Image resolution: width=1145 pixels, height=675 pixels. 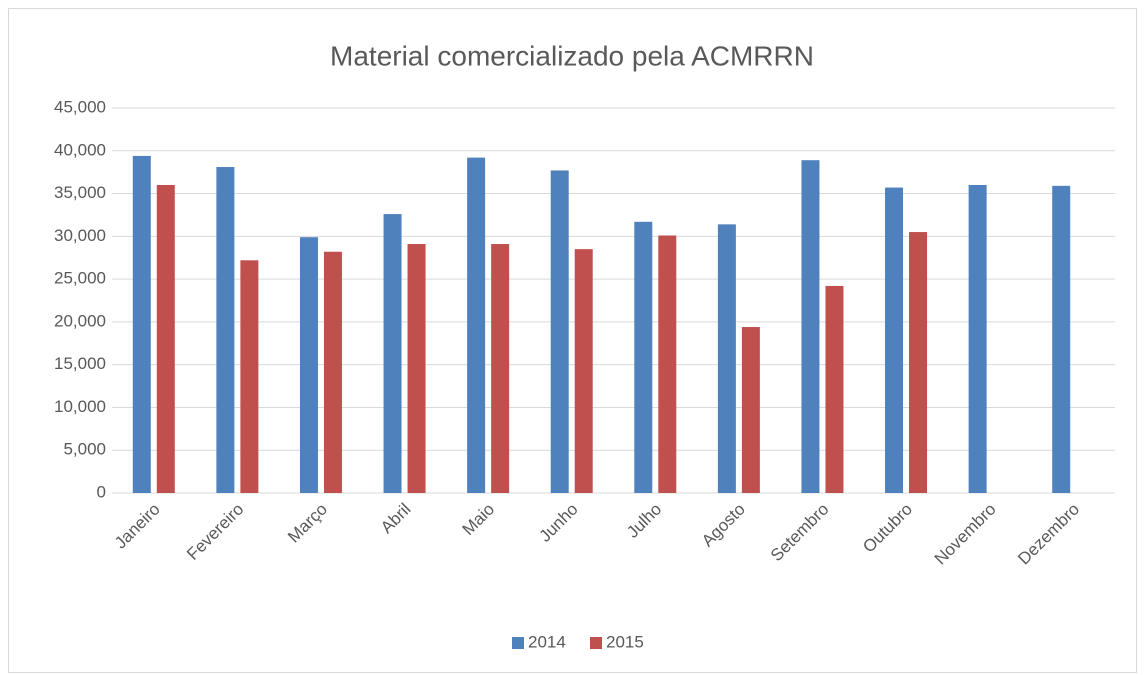 I want to click on y-tick-label: 20,000, so click(x=80, y=320).